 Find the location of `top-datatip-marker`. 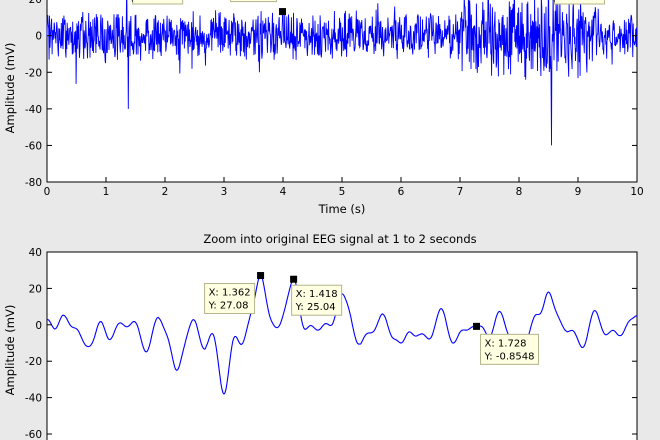

top-datatip-marker is located at coordinates (283, 12).